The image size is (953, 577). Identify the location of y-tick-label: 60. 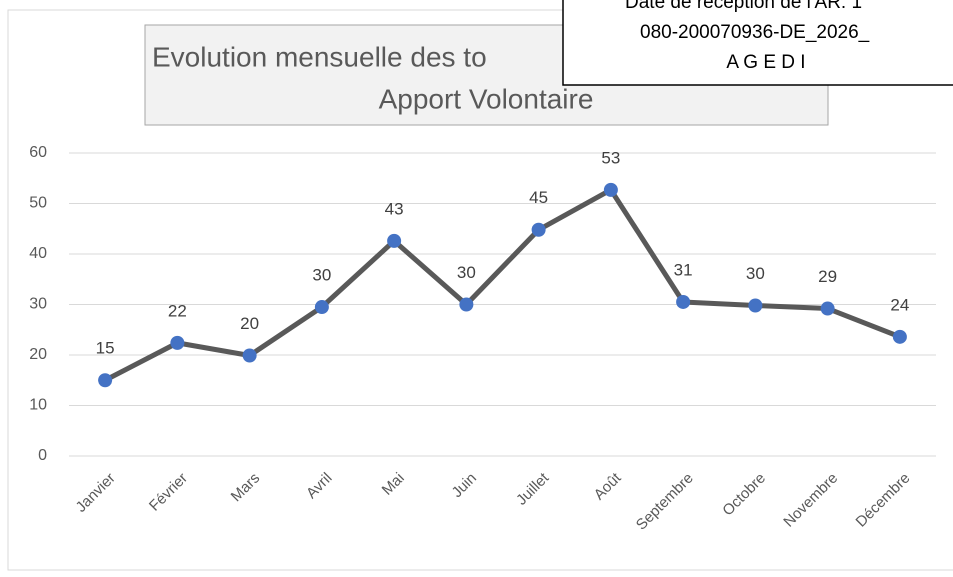
(38, 152).